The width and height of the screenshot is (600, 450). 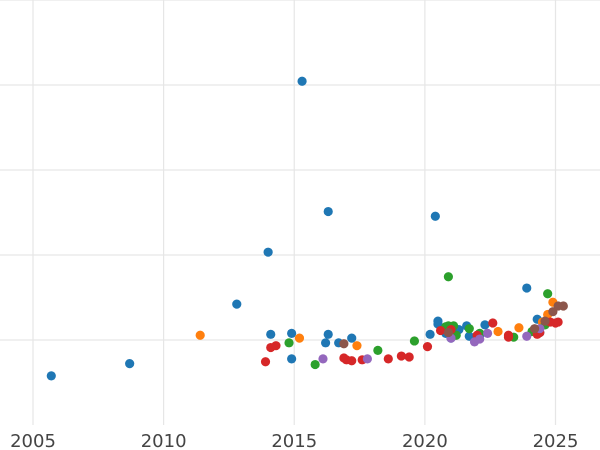 I want to click on x-tick-label: 2005, so click(x=33, y=440).